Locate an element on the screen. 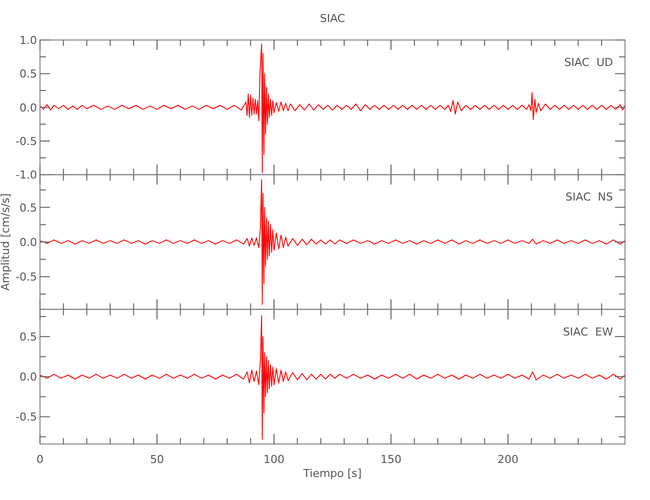 This screenshot has height=500, width=650. annotation: SIAC UD is located at coordinates (588, 62).